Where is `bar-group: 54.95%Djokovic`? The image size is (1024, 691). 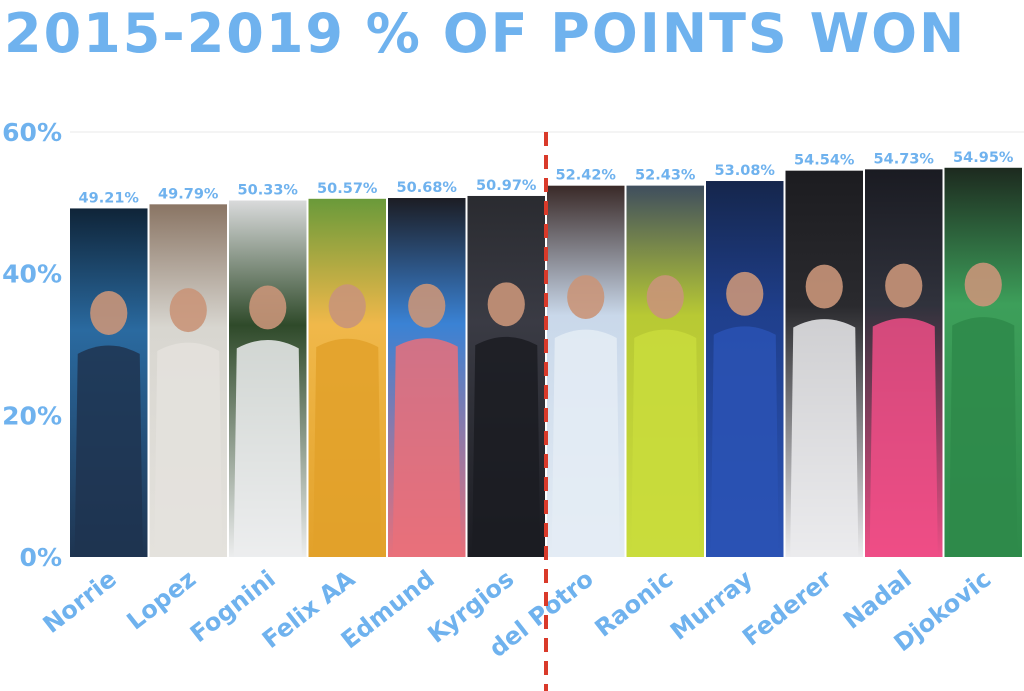 bar-group: 54.95%Djokovic is located at coordinates (955, 403).